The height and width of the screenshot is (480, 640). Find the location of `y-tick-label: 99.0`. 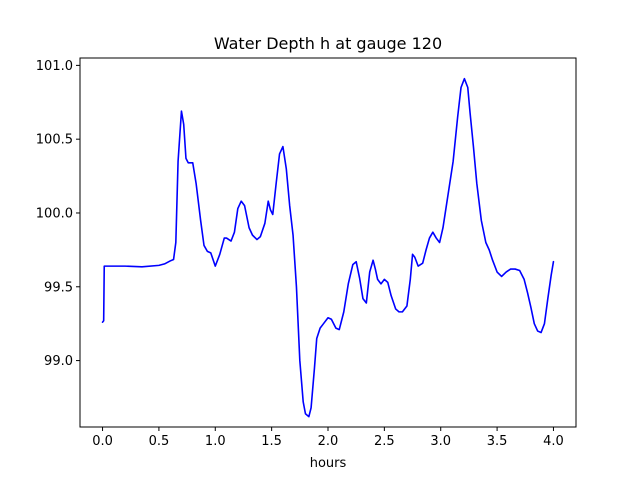

y-tick-label: 99.0 is located at coordinates (58, 361).